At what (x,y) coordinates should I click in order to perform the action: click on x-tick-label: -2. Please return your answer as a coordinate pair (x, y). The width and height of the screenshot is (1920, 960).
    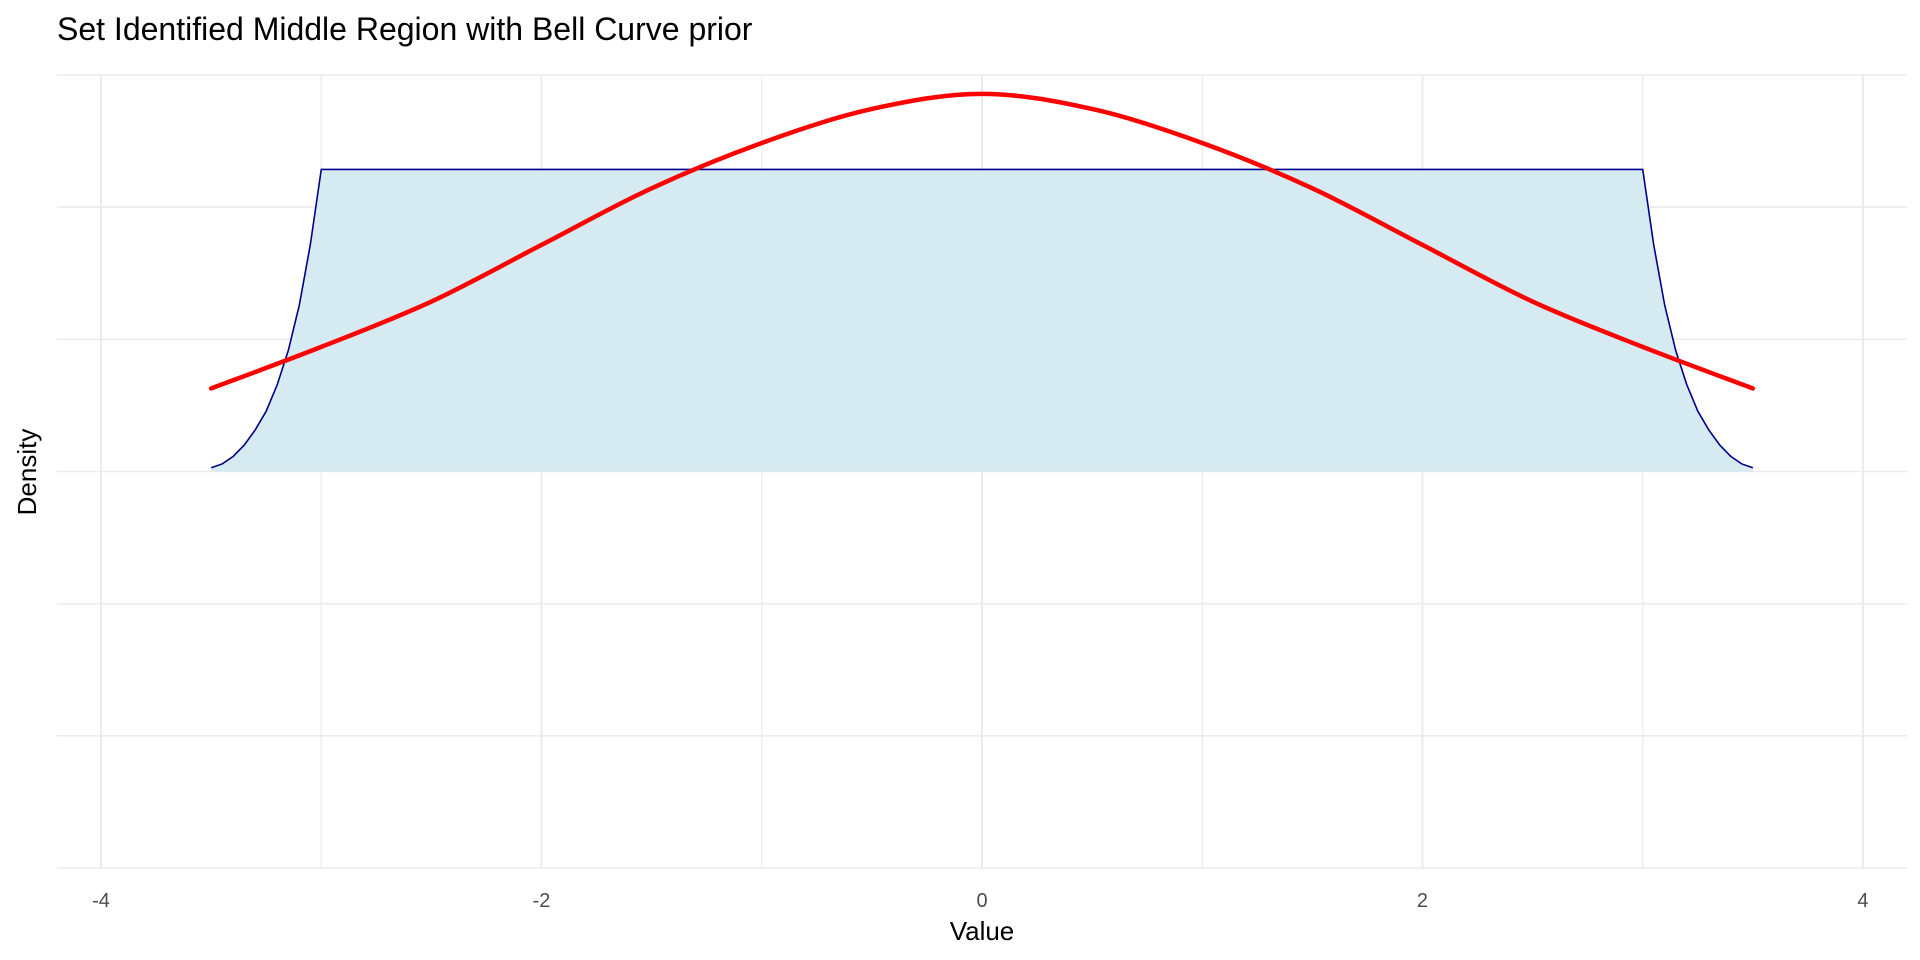
    Looking at the image, I should click on (542, 901).